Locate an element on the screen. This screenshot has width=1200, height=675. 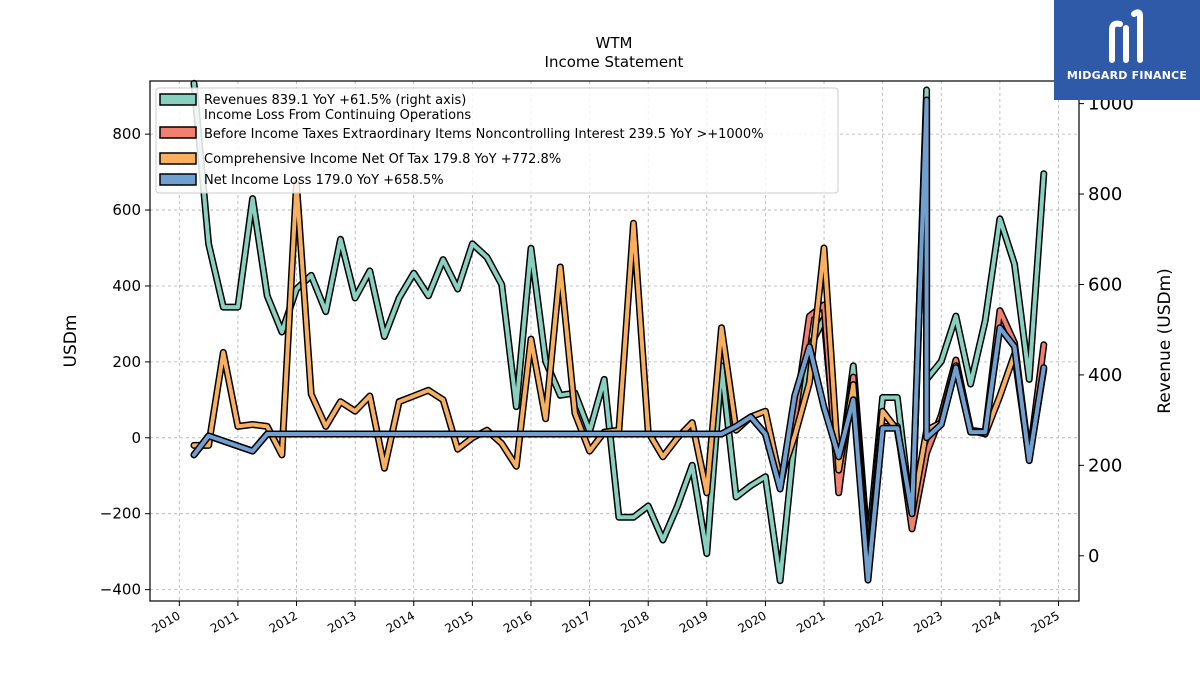
y-right-tick-label: 800 is located at coordinates (1105, 194).